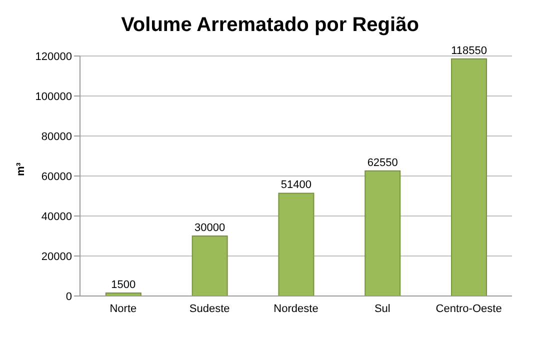 This screenshot has width=540, height=338. Describe the element at coordinates (210, 228) in the screenshot. I see `data-label: 30000` at that location.